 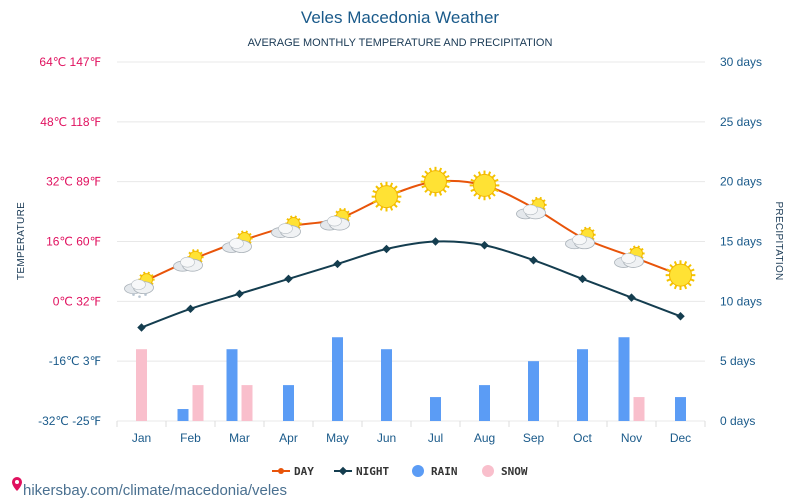 I want to click on left-tick-label: -32℃ -25℉, so click(x=69, y=421).